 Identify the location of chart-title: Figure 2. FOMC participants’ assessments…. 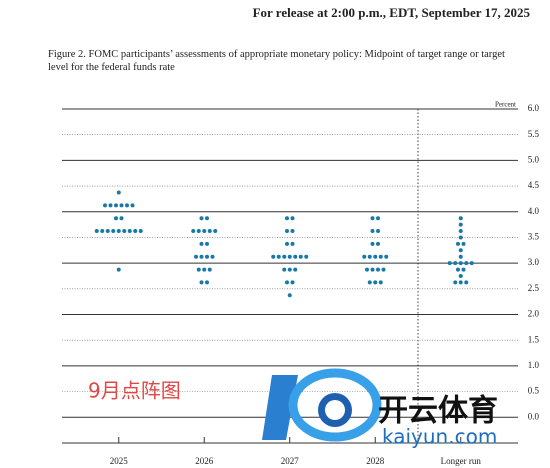
(276, 61).